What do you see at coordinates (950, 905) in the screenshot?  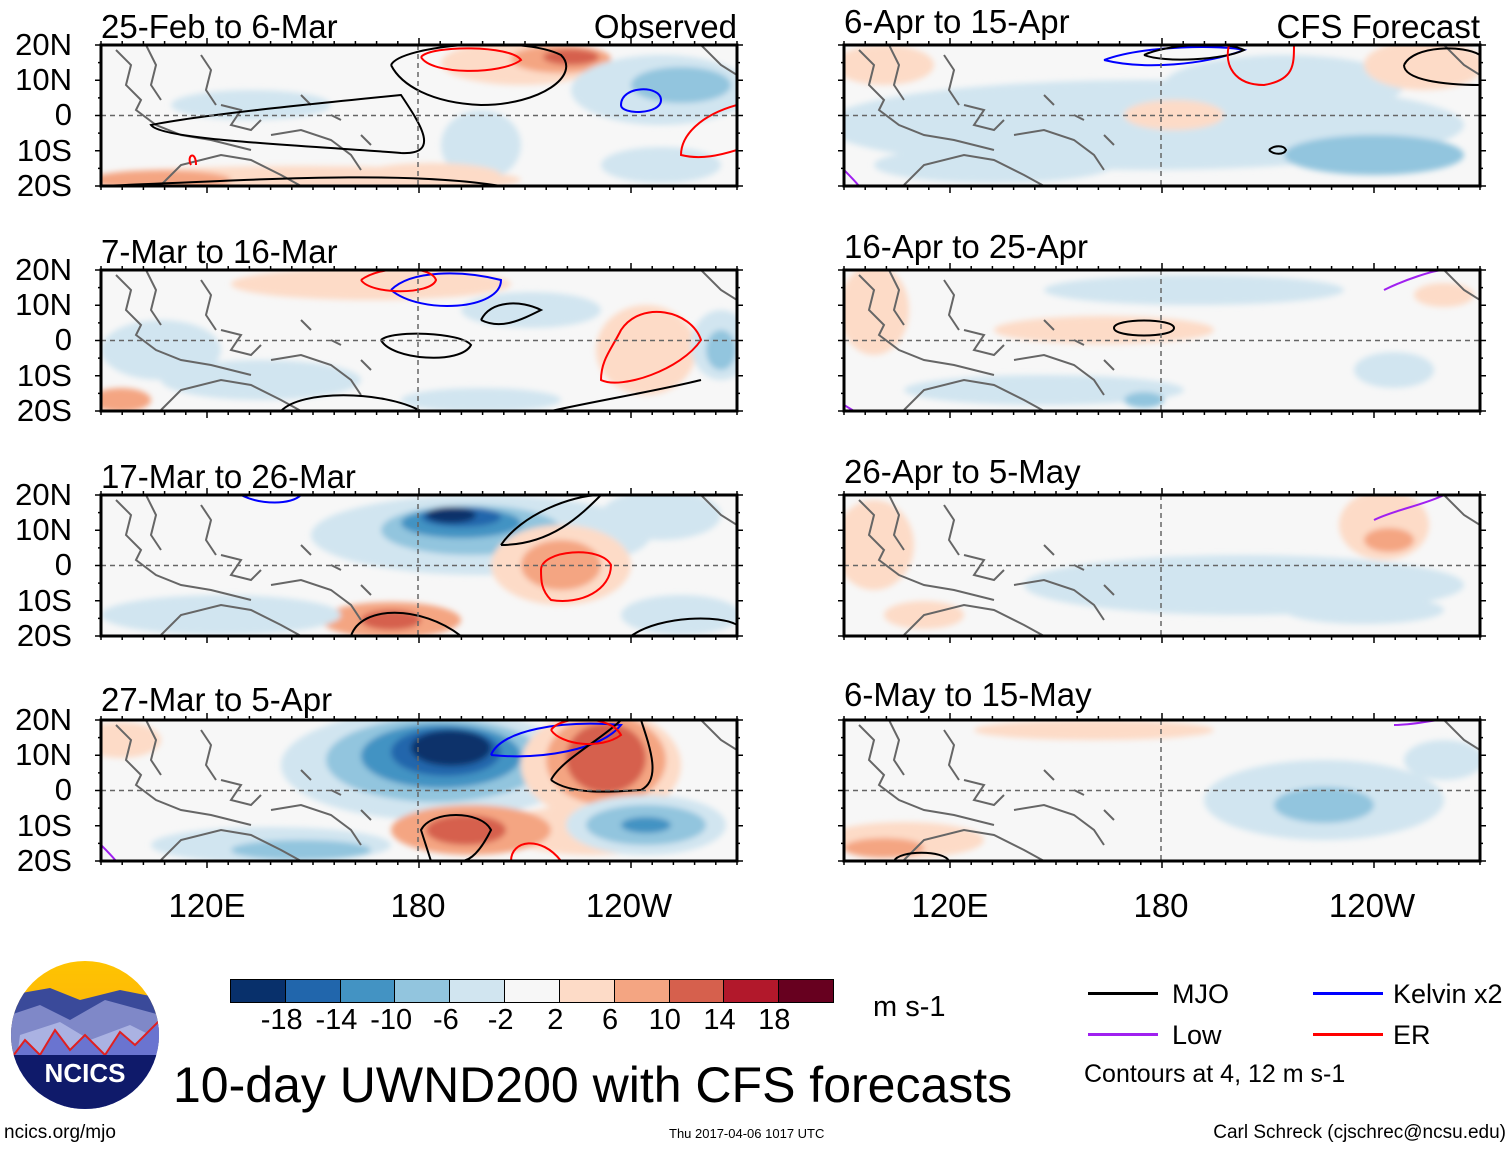 I see `lon-label: 120E` at bounding box center [950, 905].